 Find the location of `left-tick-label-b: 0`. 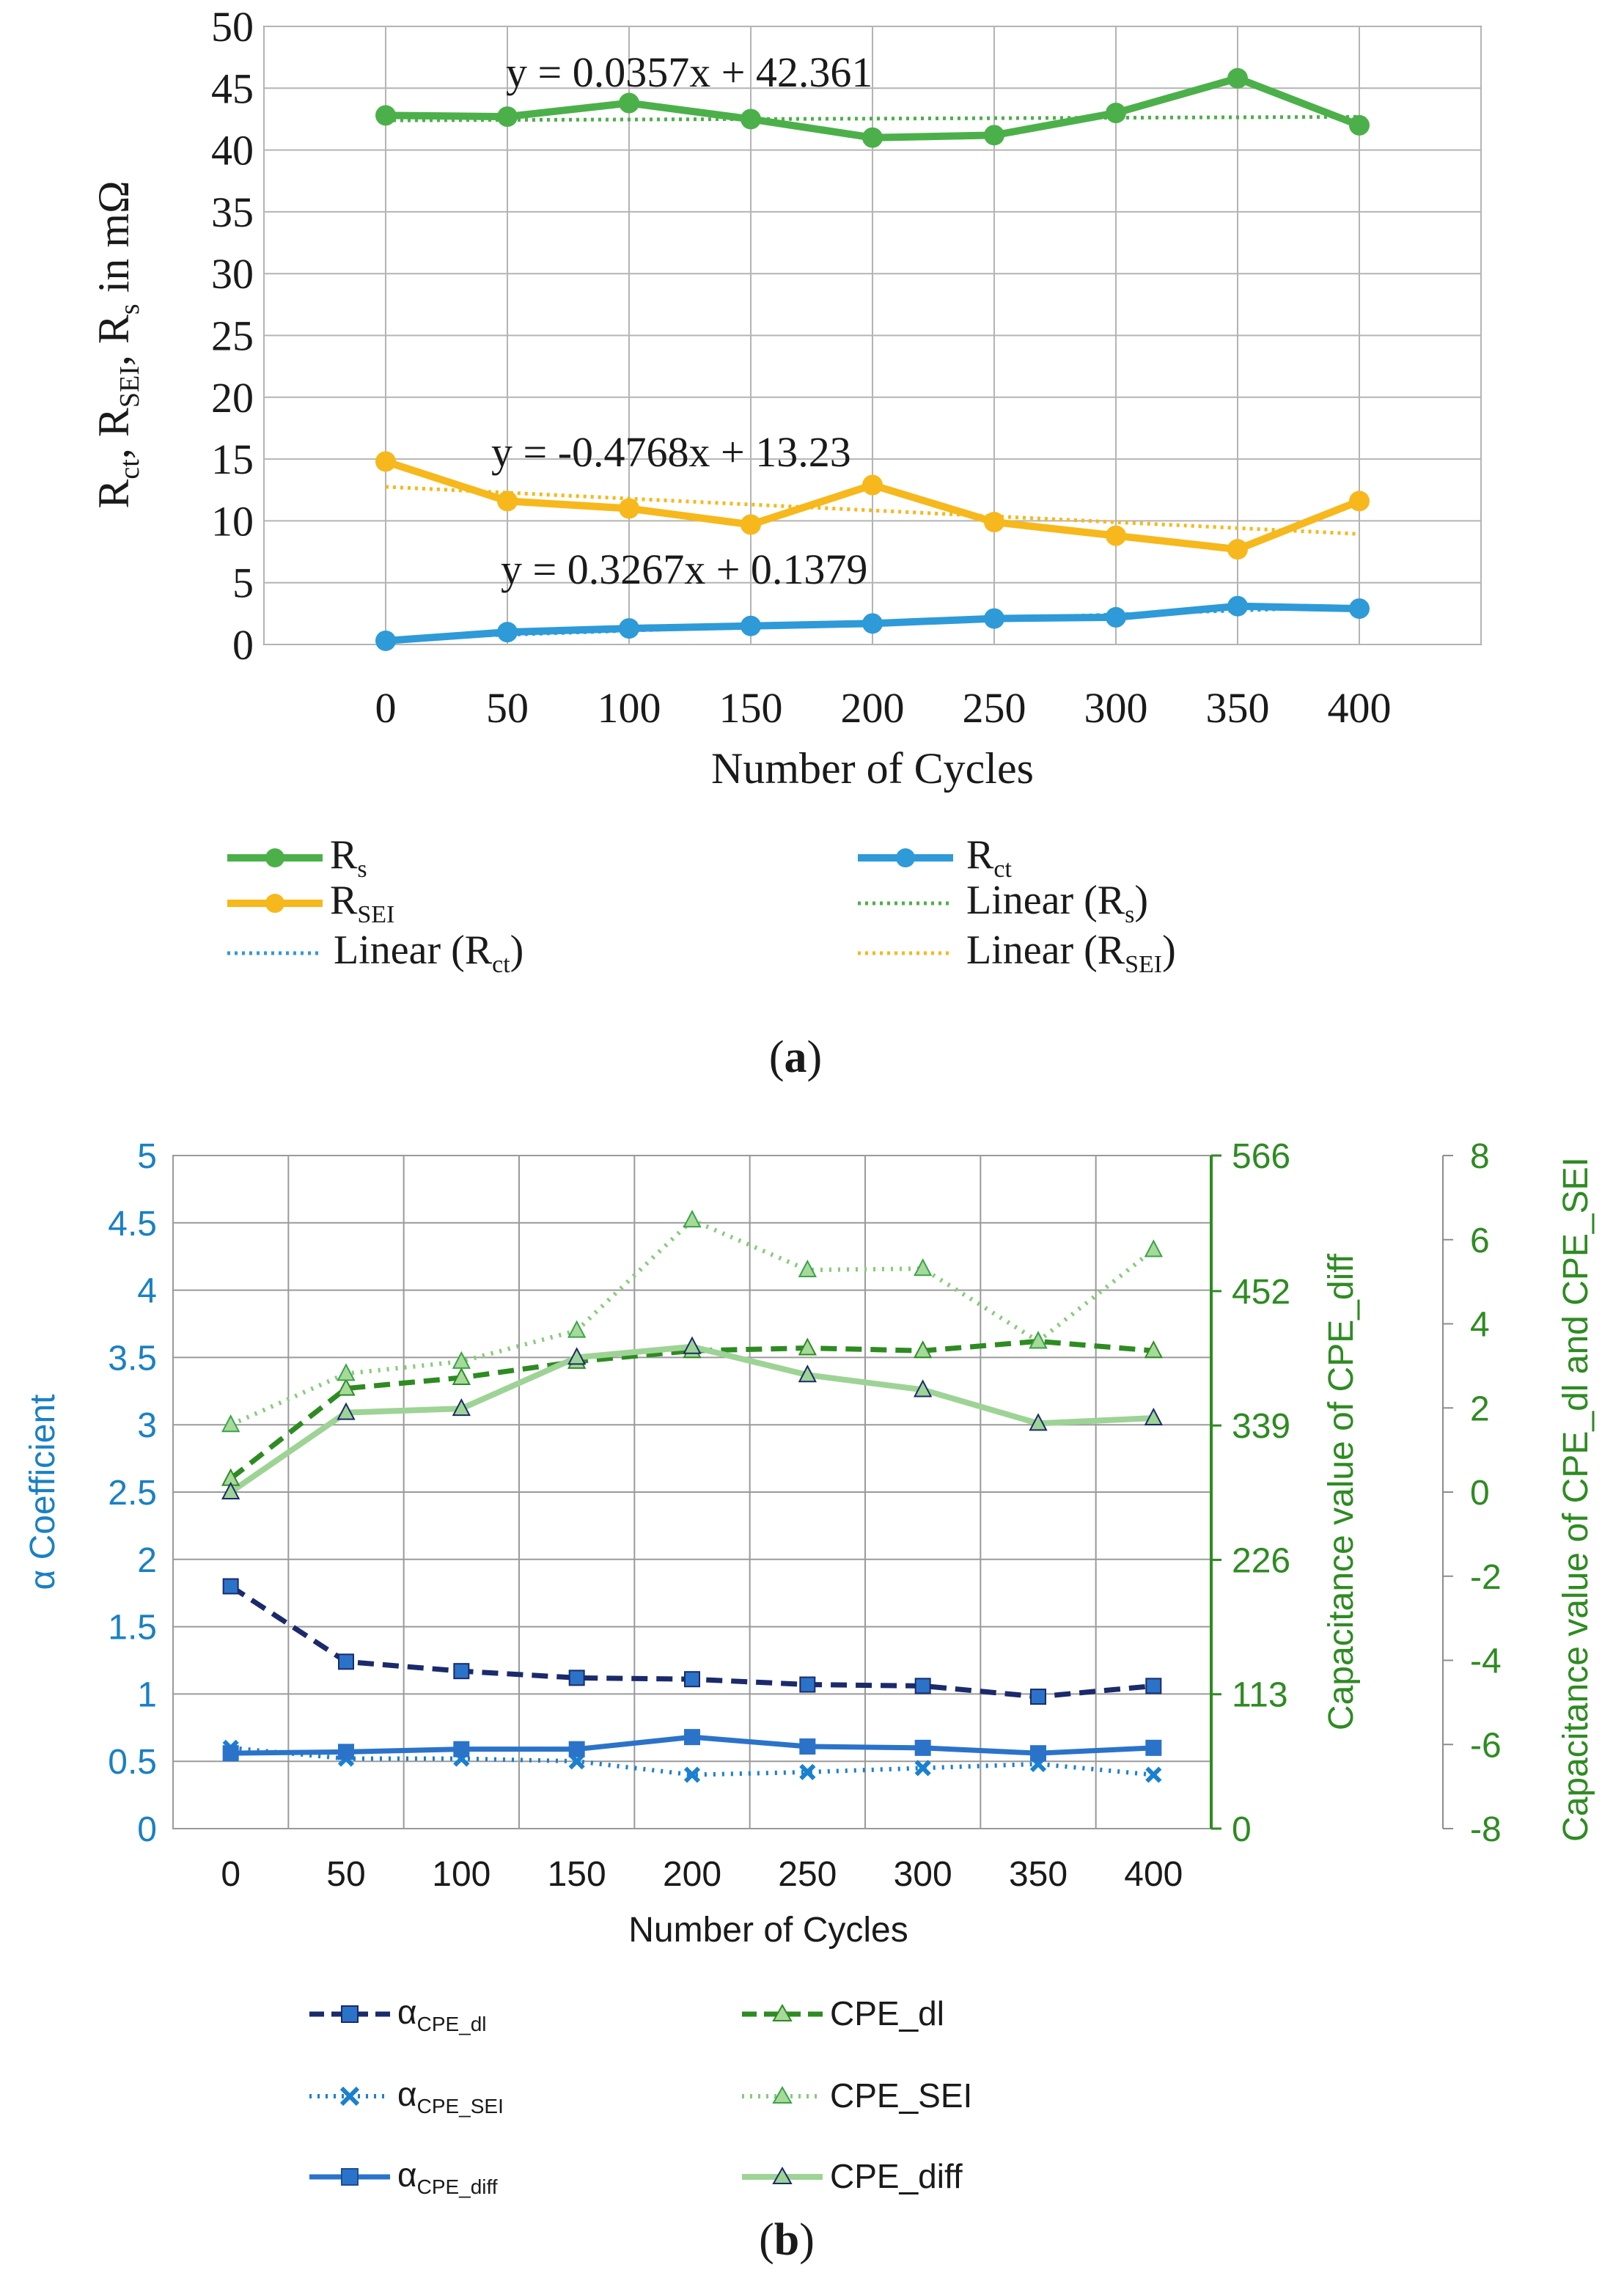

left-tick-label-b: 0 is located at coordinates (147, 1829).